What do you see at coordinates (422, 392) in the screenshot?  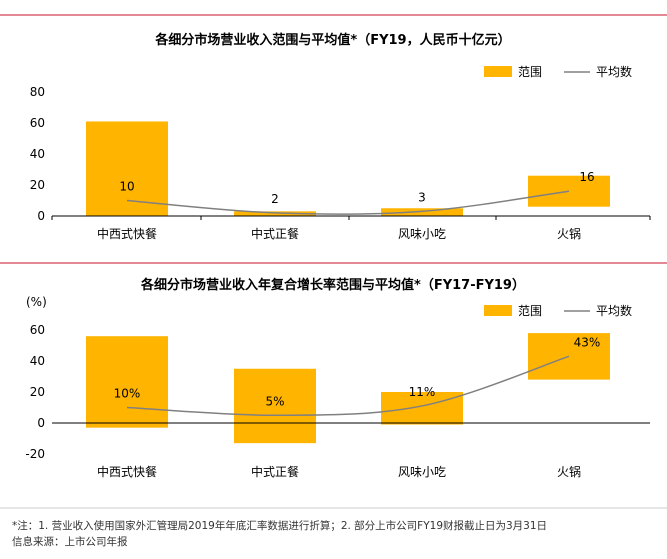 I see `avg-data-label: 11%` at bounding box center [422, 392].